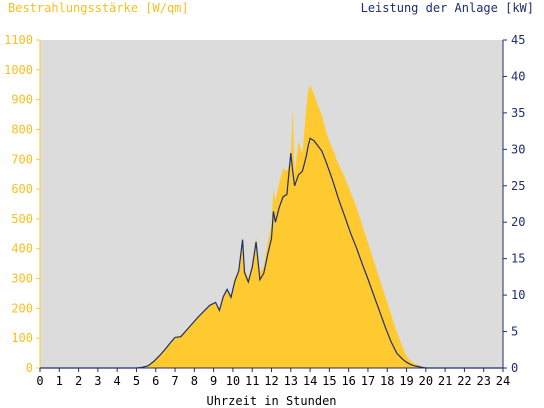  What do you see at coordinates (518, 259) in the screenshot?
I see `right-tick-label: 15` at bounding box center [518, 259].